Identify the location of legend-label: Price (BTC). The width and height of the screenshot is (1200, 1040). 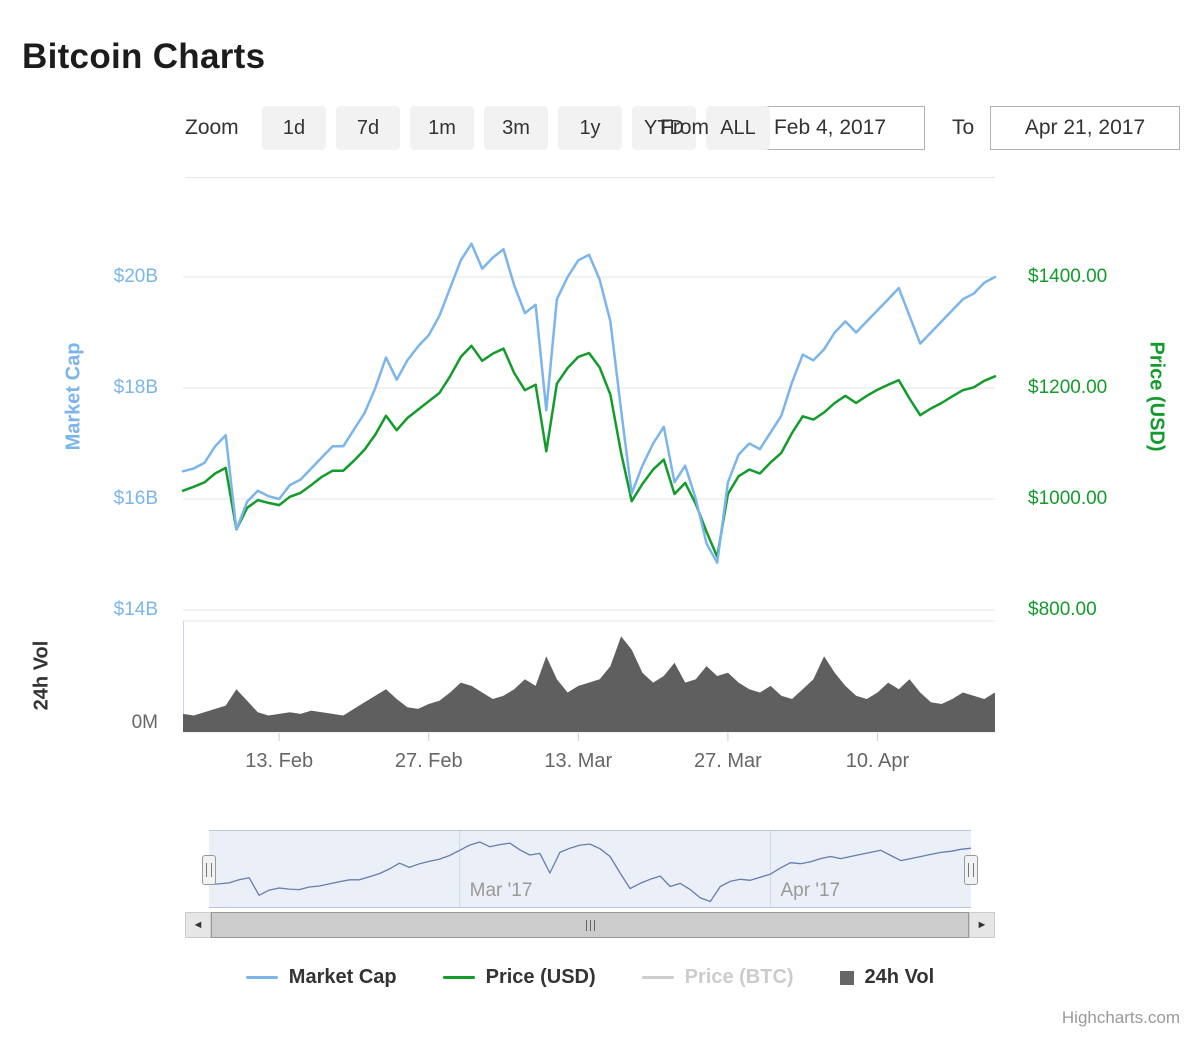
(739, 977).